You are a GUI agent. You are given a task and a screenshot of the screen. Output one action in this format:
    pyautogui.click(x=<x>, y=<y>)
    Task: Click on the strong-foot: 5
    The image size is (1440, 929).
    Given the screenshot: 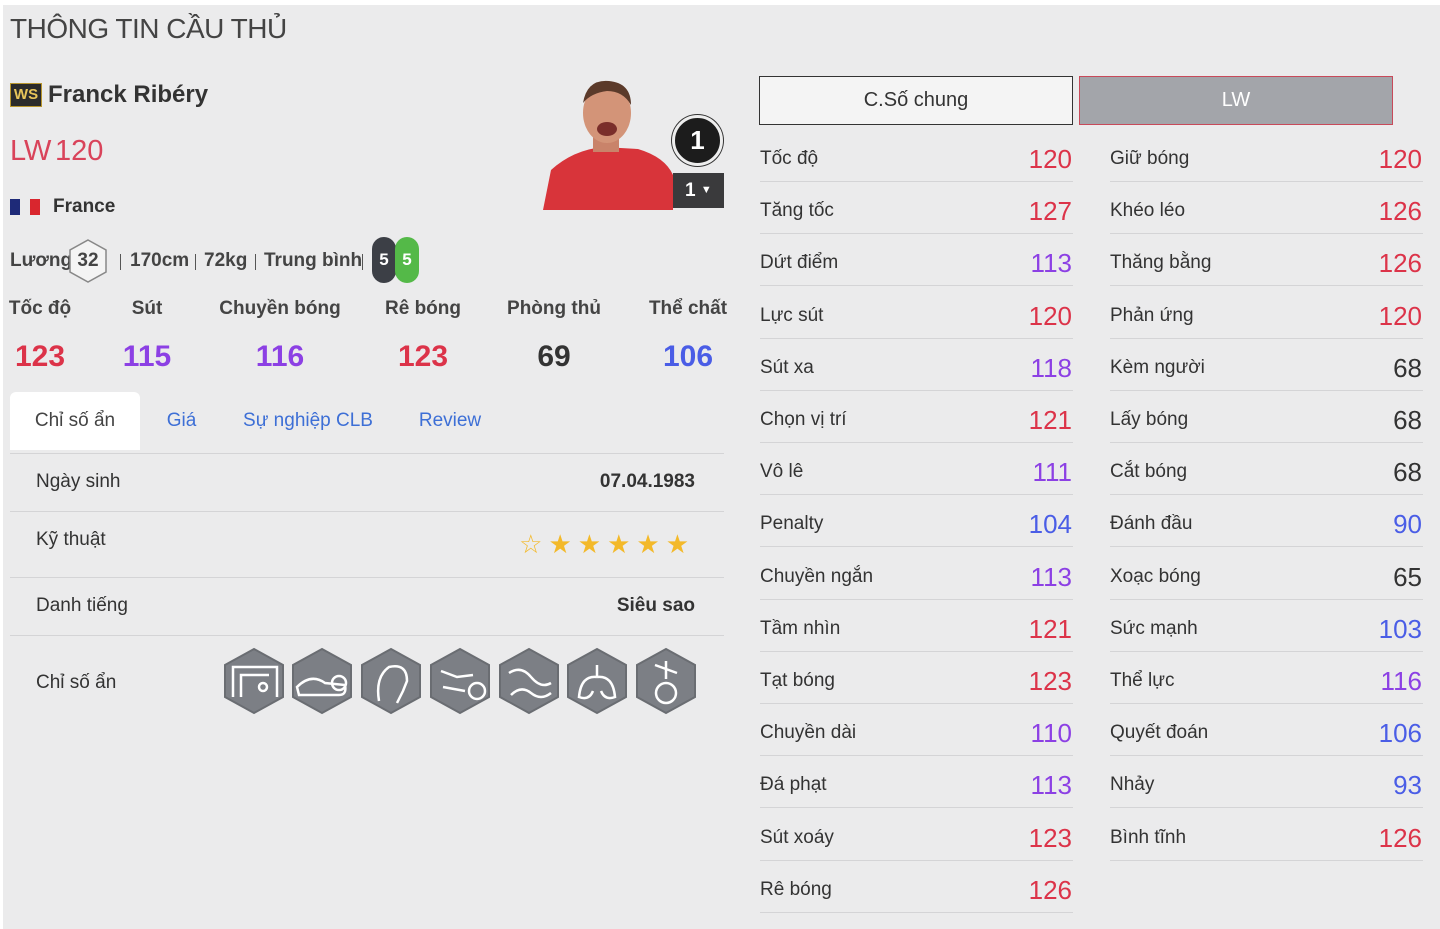 What is the action you would take?
    pyautogui.click(x=407, y=259)
    